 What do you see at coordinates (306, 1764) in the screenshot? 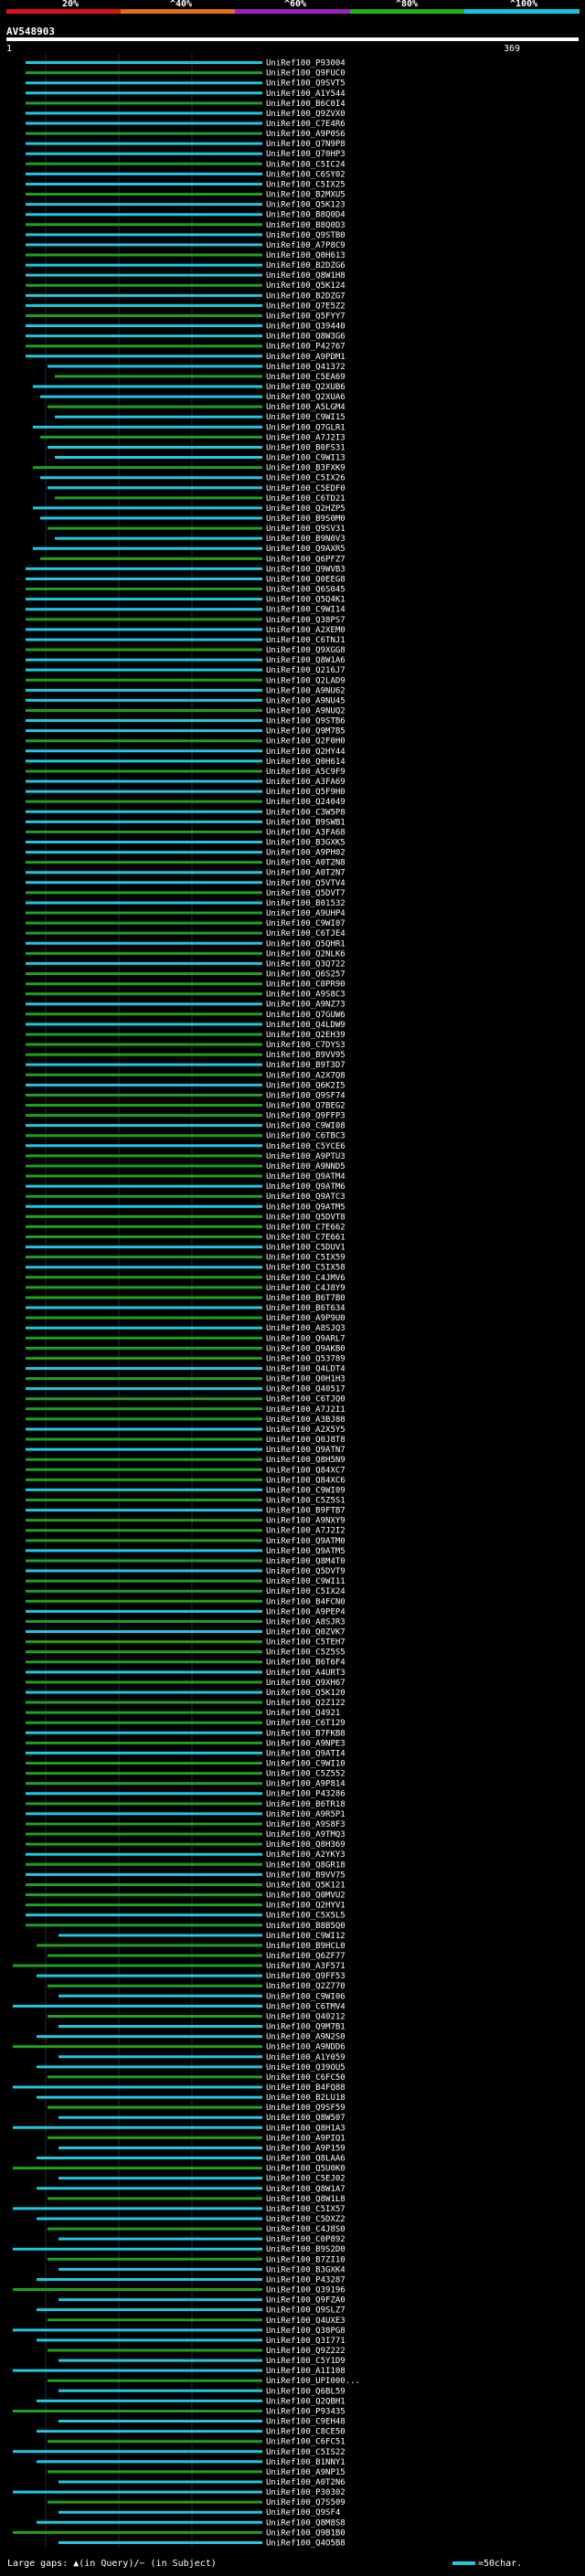
I see `hit-label: UniRef100_C9WI10` at bounding box center [306, 1764].